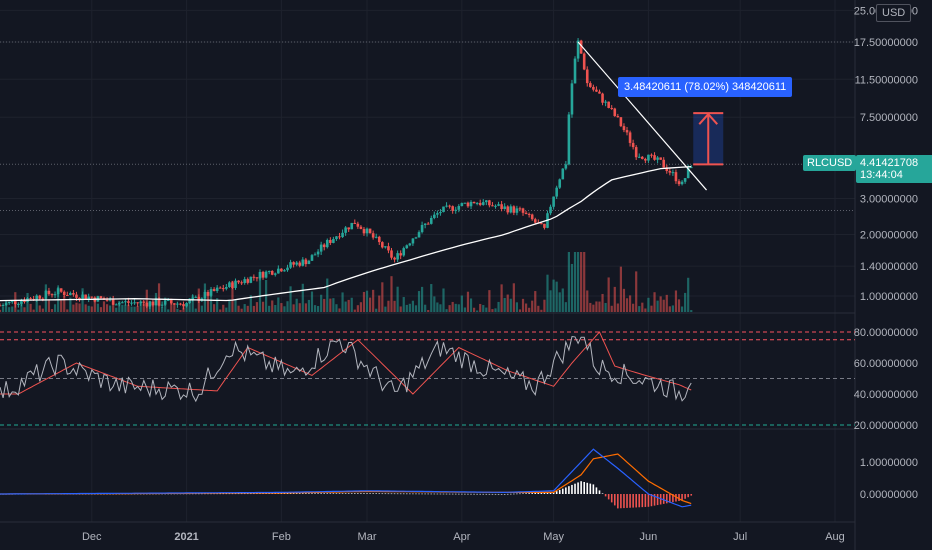  I want to click on macd-pane, so click(346, 478).